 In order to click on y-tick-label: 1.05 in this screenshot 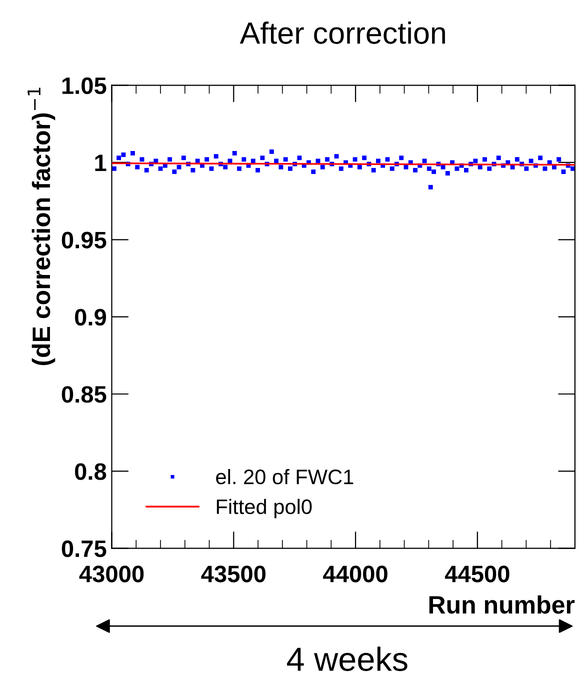, I will do `click(84, 85)`.